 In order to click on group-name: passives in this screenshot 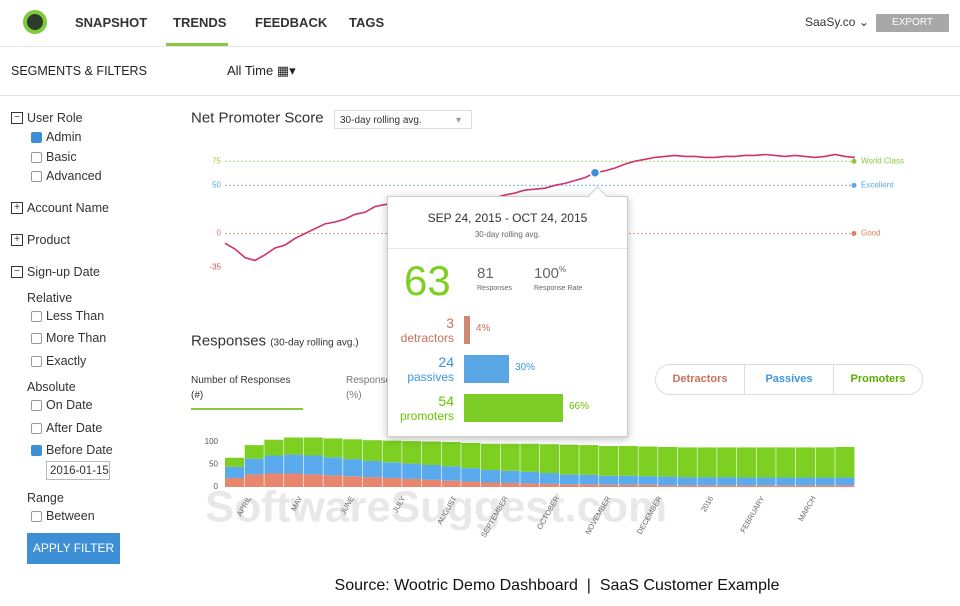, I will do `click(430, 377)`.